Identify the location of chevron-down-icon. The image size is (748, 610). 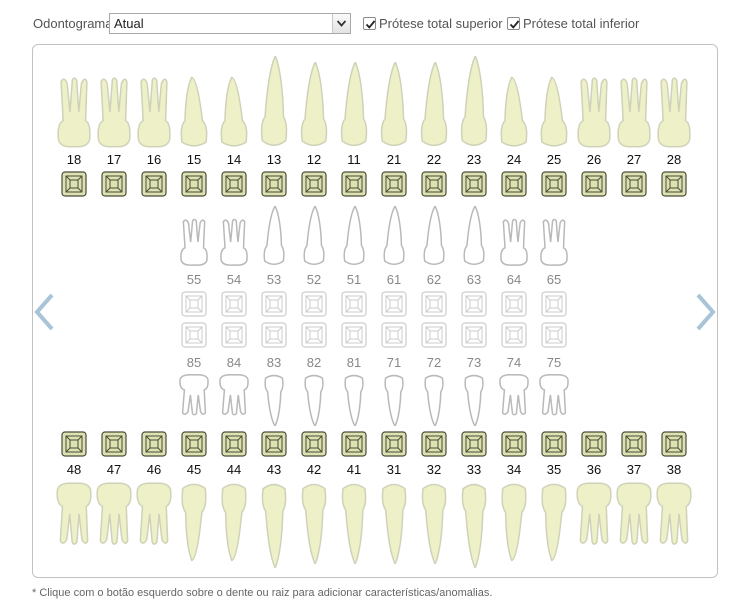
(341, 23).